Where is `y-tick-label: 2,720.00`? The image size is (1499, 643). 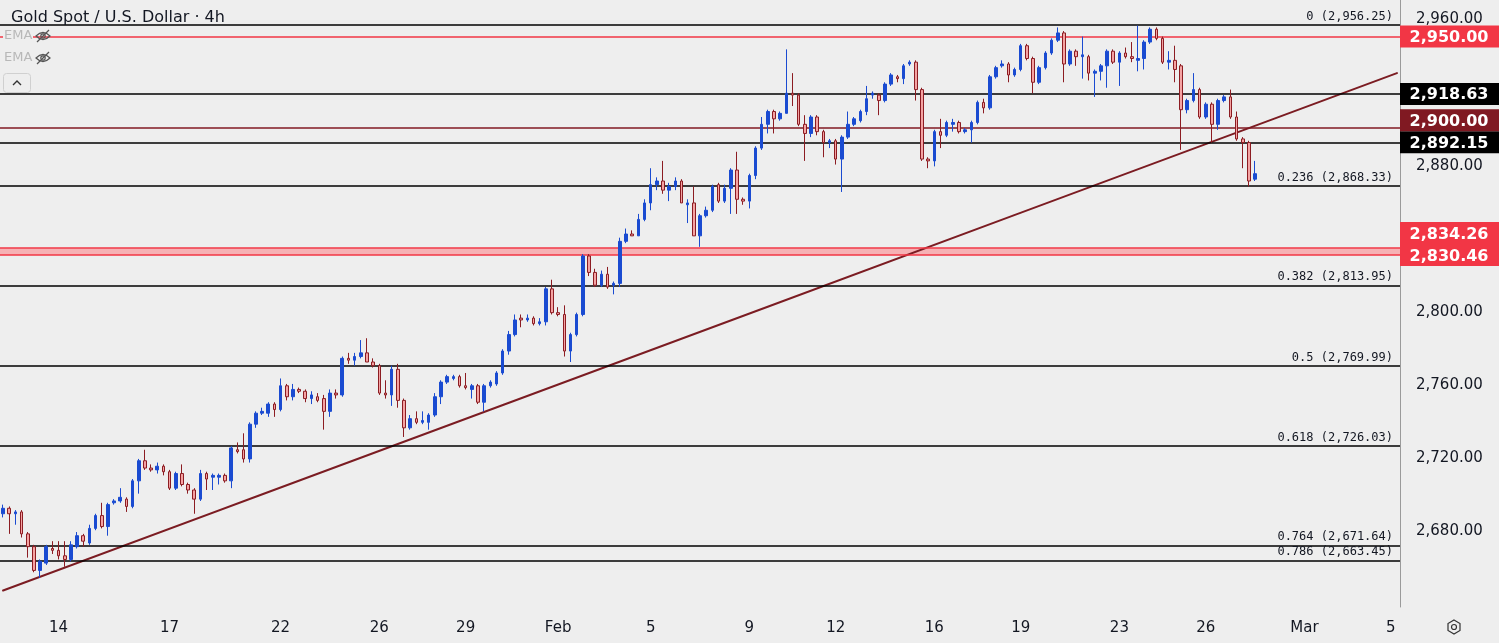 y-tick-label: 2,720.00 is located at coordinates (1449, 457).